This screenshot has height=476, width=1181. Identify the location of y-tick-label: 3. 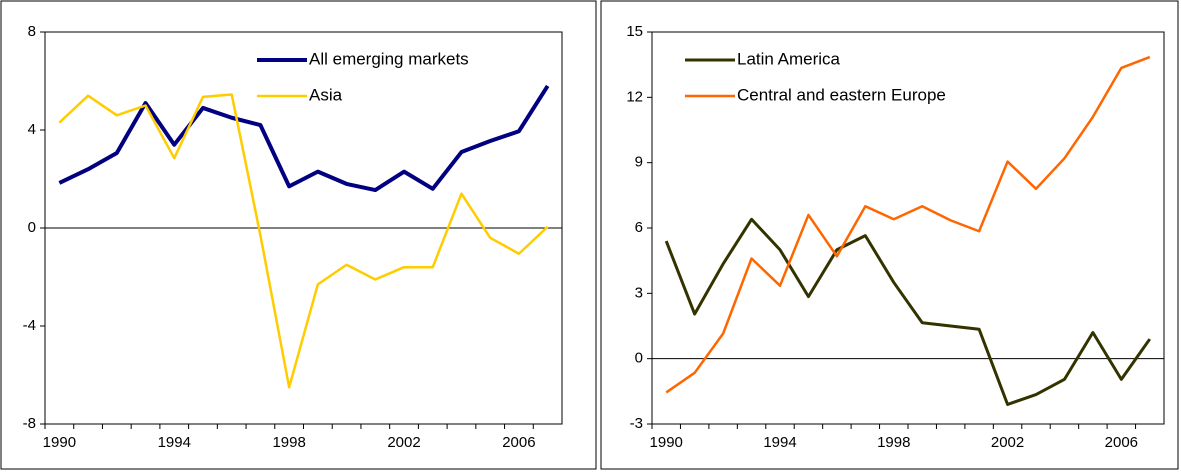
(639, 292).